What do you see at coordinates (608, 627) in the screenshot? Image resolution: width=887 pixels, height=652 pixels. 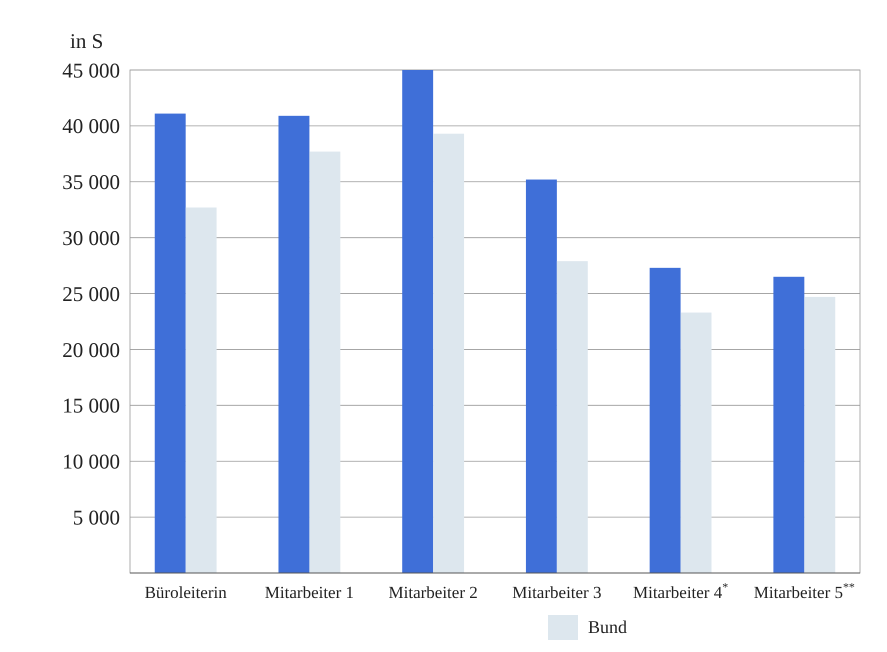 I see `legend-label: Bund` at bounding box center [608, 627].